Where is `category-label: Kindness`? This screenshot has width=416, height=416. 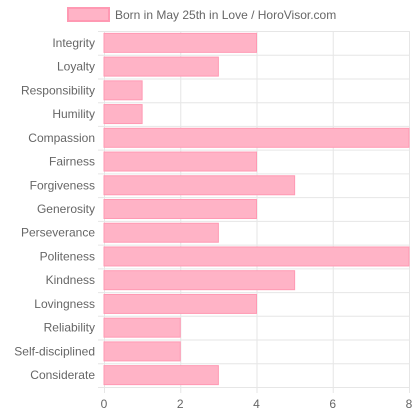 category-label: Kindness is located at coordinates (70, 280).